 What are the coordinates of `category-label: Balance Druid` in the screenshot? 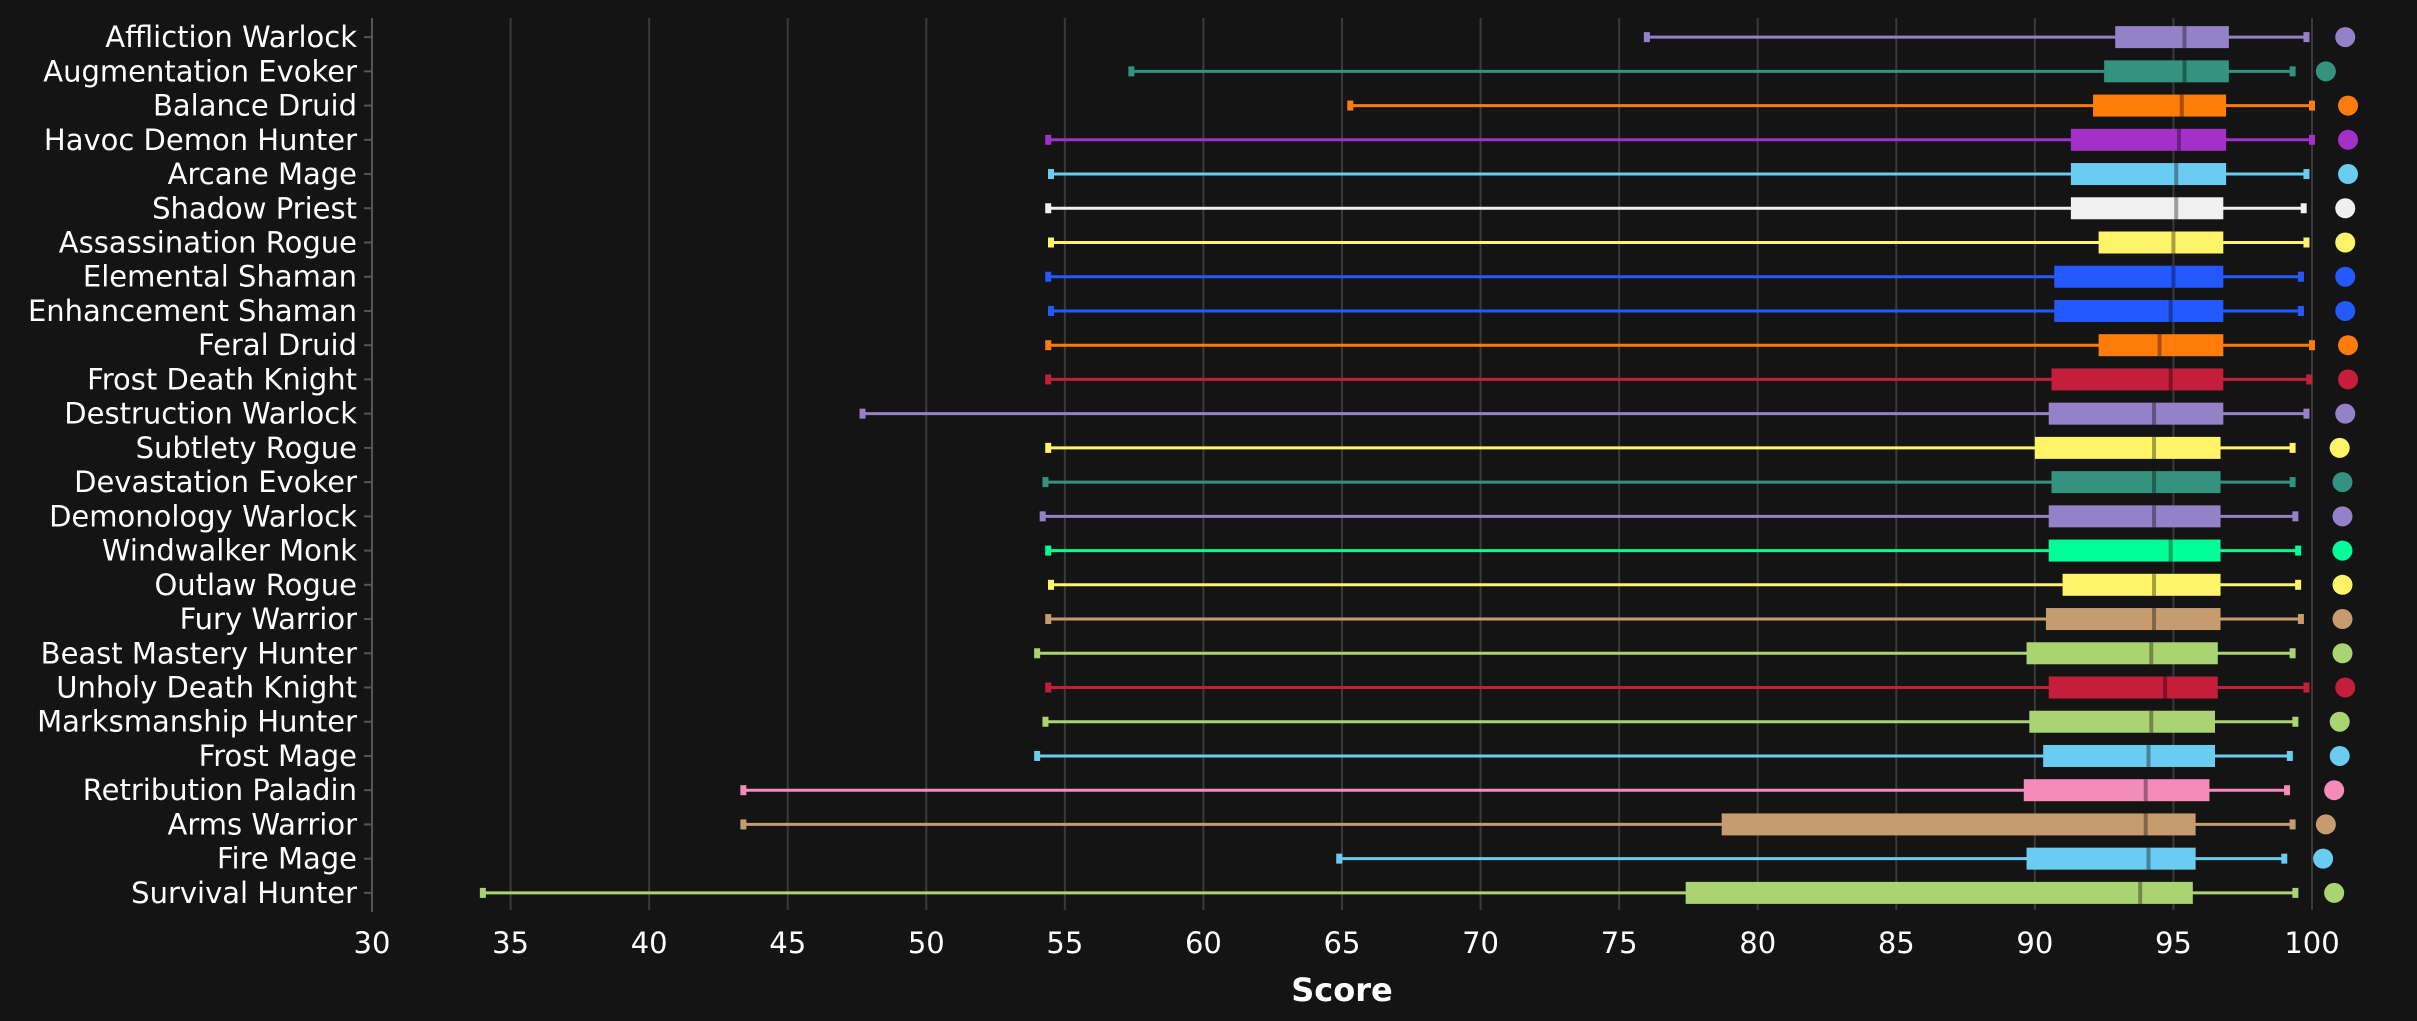 It's located at (255, 106).